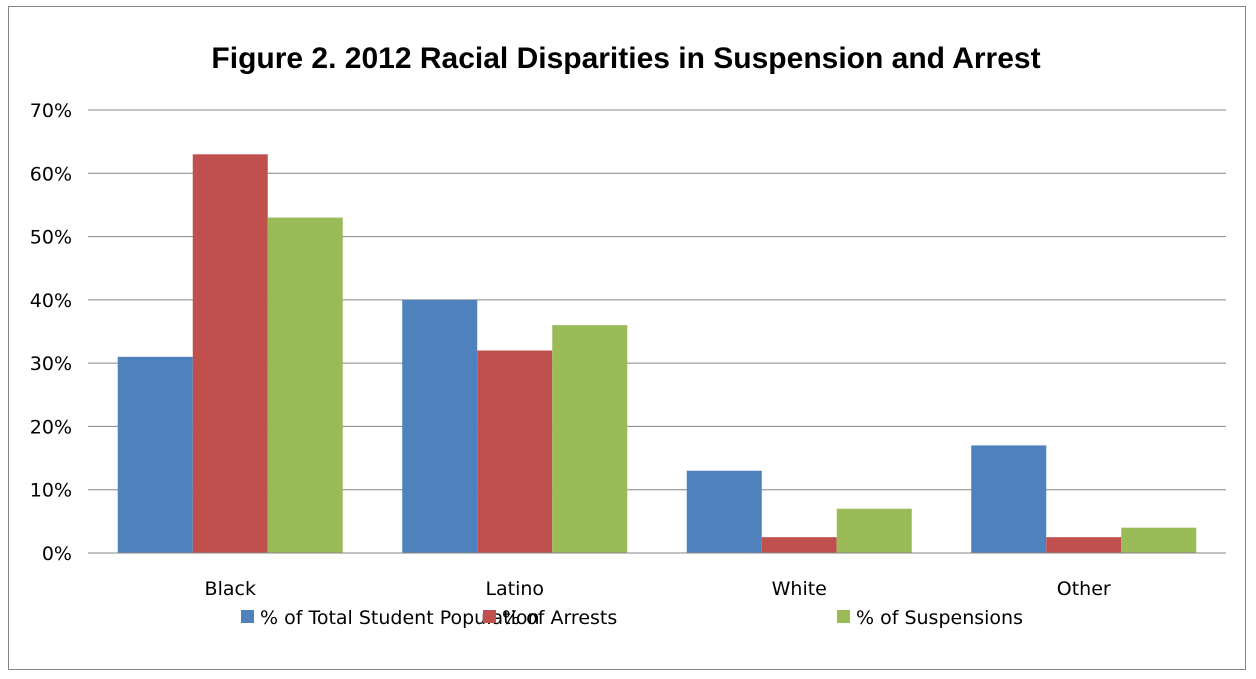 This screenshot has width=1256, height=679. Describe the element at coordinates (658, 589) in the screenshot. I see `x-axis-ticks: Black Latino White Other` at that location.